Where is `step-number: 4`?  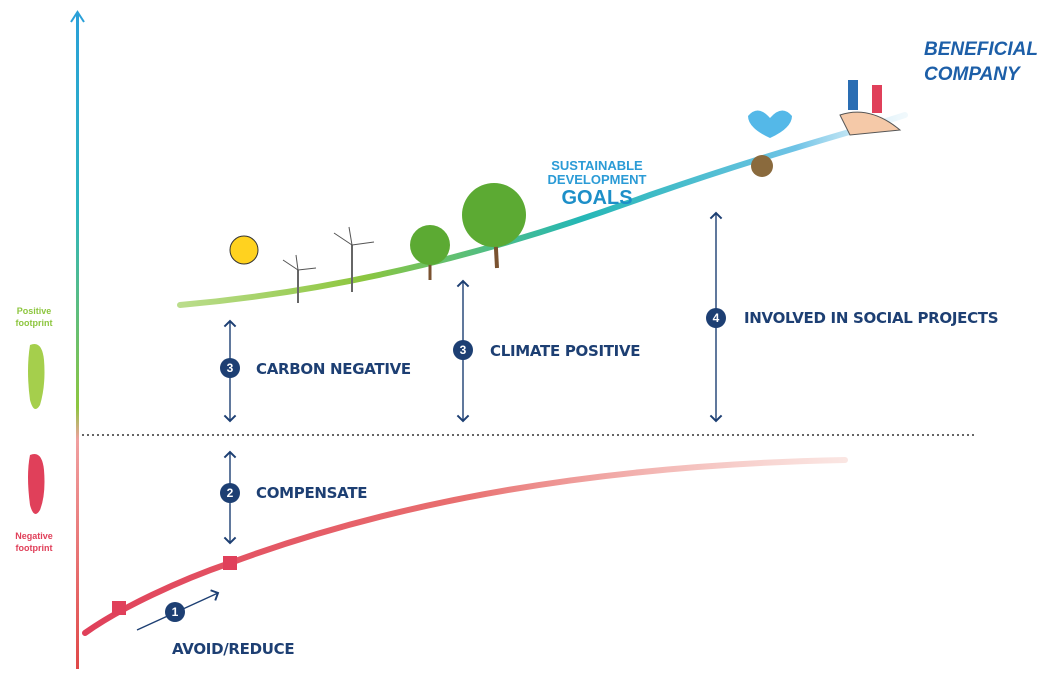 step-number: 4 is located at coordinates (716, 318).